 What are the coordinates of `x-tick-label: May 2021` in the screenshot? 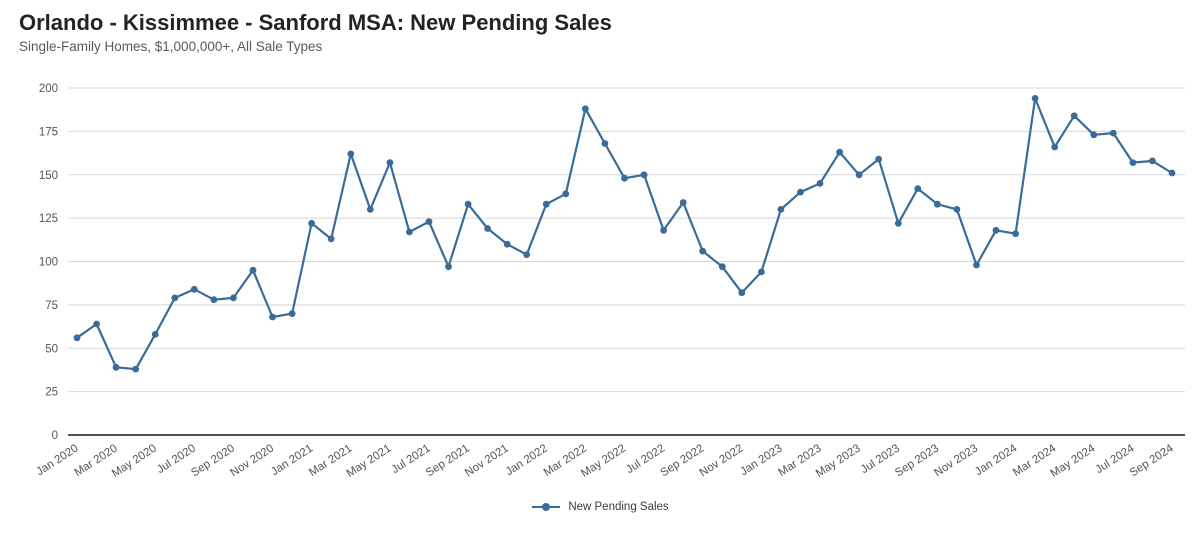 It's located at (369, 461).